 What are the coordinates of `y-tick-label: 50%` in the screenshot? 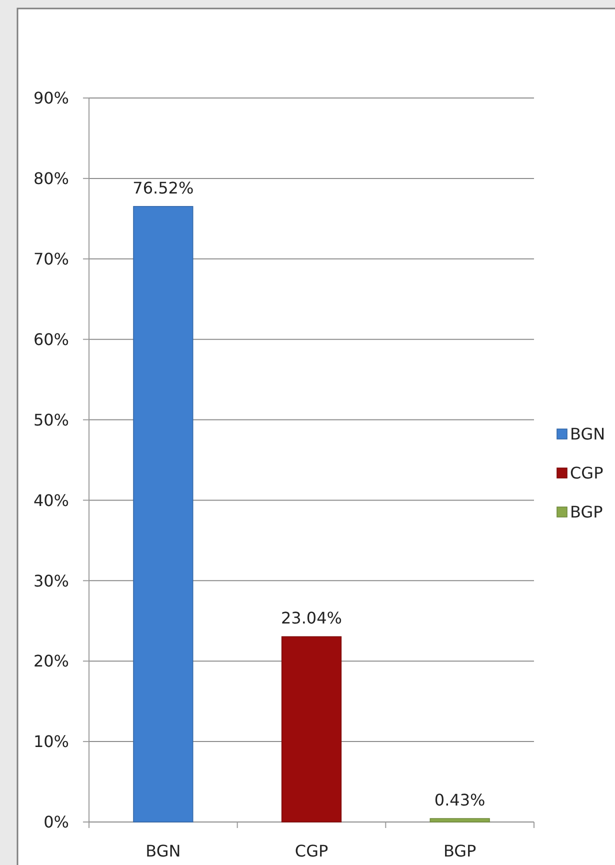 It's located at (51, 420).